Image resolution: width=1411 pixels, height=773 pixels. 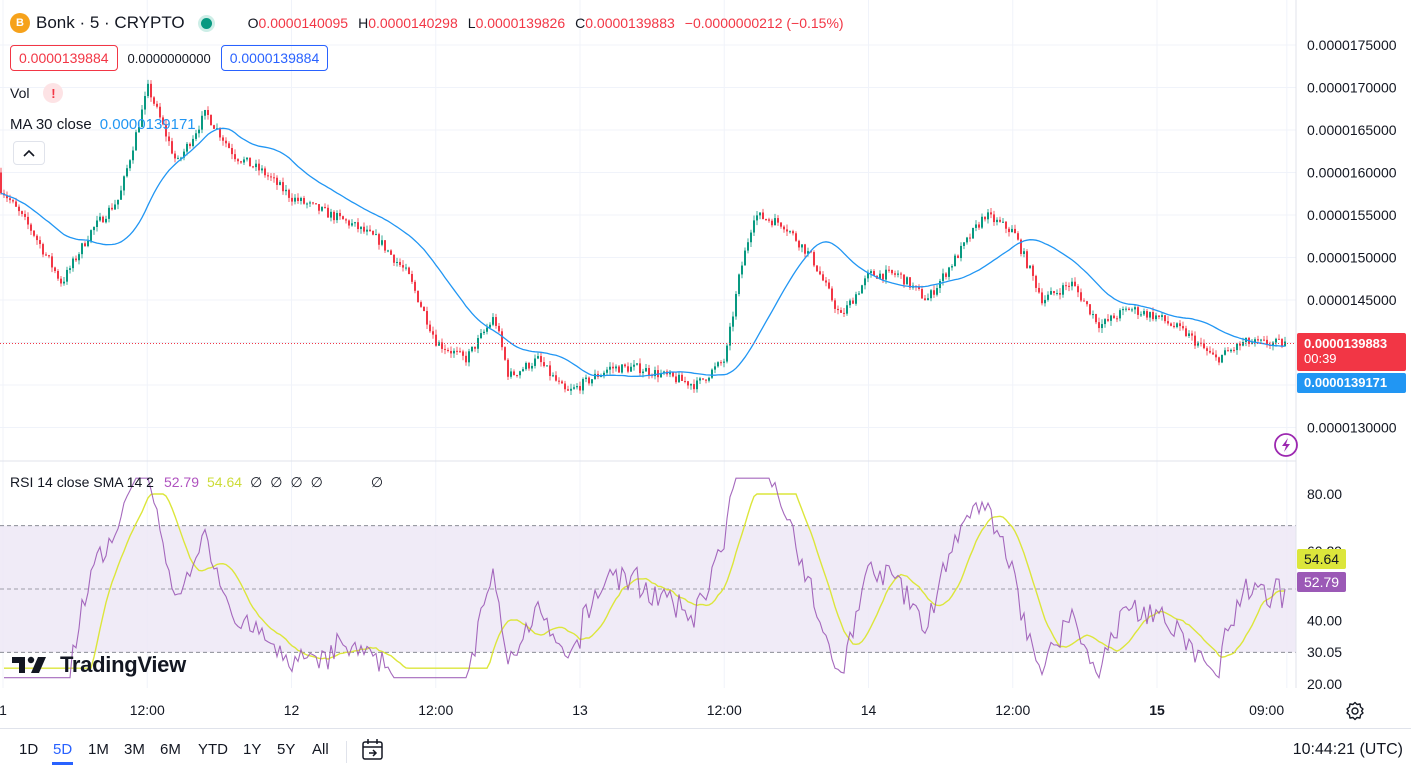 What do you see at coordinates (764, 23) in the screenshot?
I see `change-value: −0.0000000212 (−0.15%)` at bounding box center [764, 23].